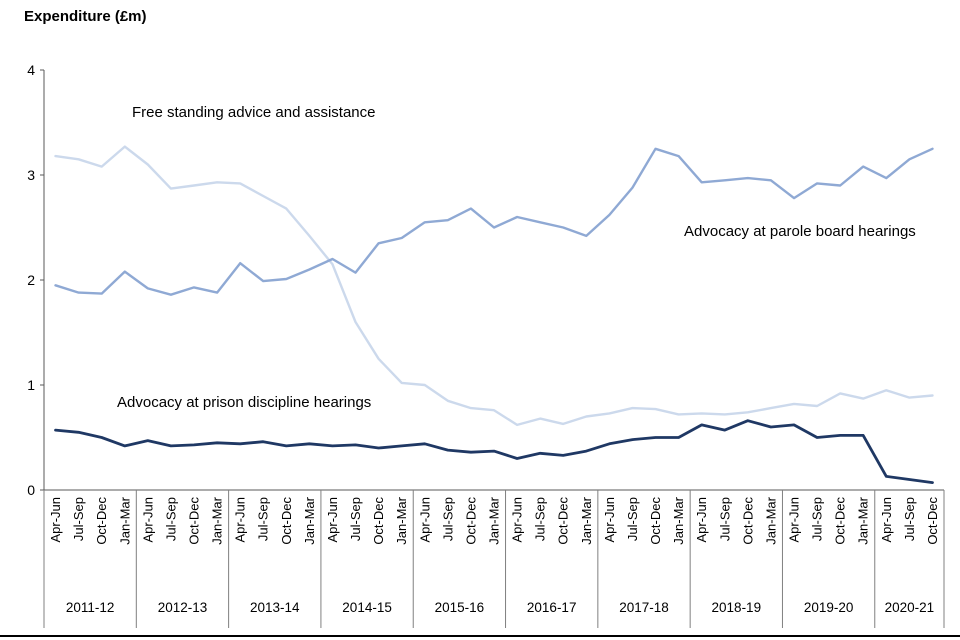 Image resolution: width=960 pixels, height=640 pixels. What do you see at coordinates (244, 402) in the screenshot?
I see `series-label-prison-discipline-hearings: Advocacy at prison discipline hearings` at bounding box center [244, 402].